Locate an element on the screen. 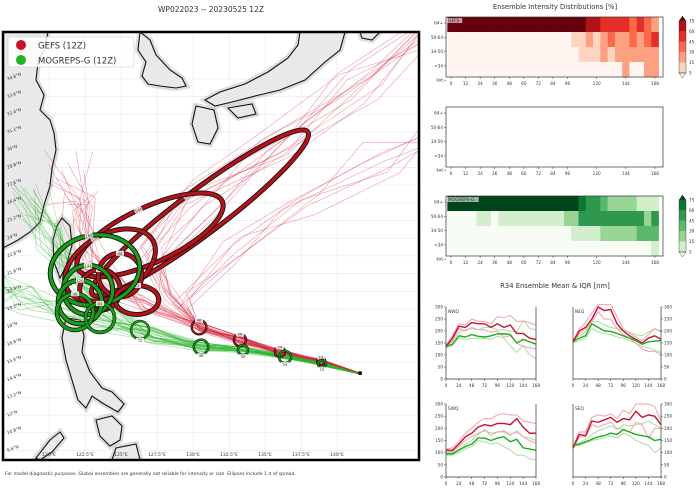 The height and width of the screenshot is (490, 700). y-tick-label: 0 is located at coordinates (665, 379).